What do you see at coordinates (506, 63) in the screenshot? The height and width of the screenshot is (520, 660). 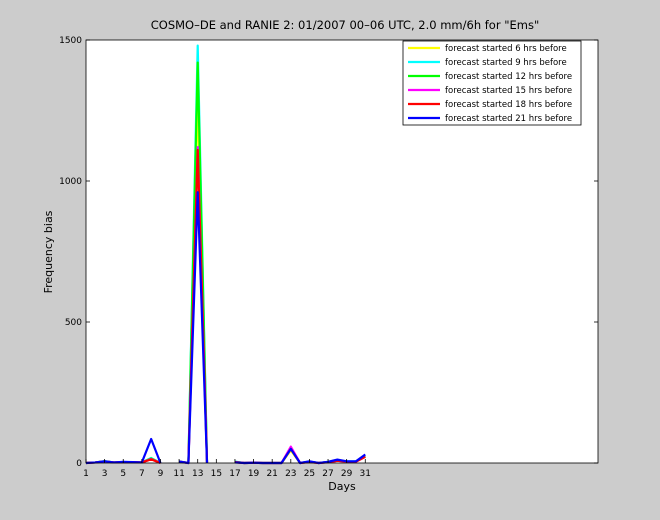 I see `legend-label-2: forecast started 9 hrs before` at bounding box center [506, 63].